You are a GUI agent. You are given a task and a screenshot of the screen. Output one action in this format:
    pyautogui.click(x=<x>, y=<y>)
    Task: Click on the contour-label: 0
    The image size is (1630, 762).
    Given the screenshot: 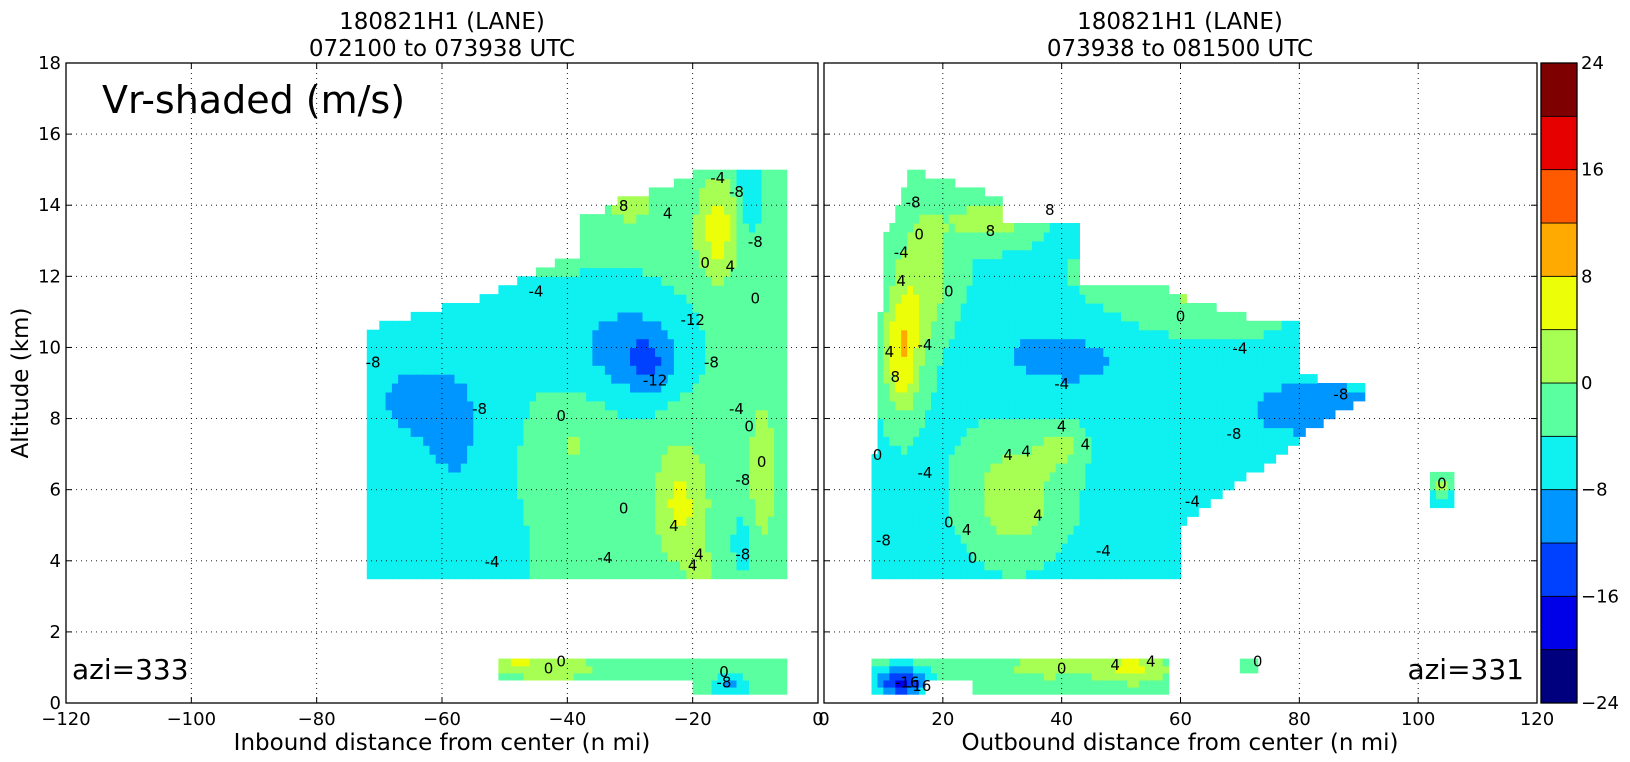 What is the action you would take?
    pyautogui.click(x=549, y=668)
    